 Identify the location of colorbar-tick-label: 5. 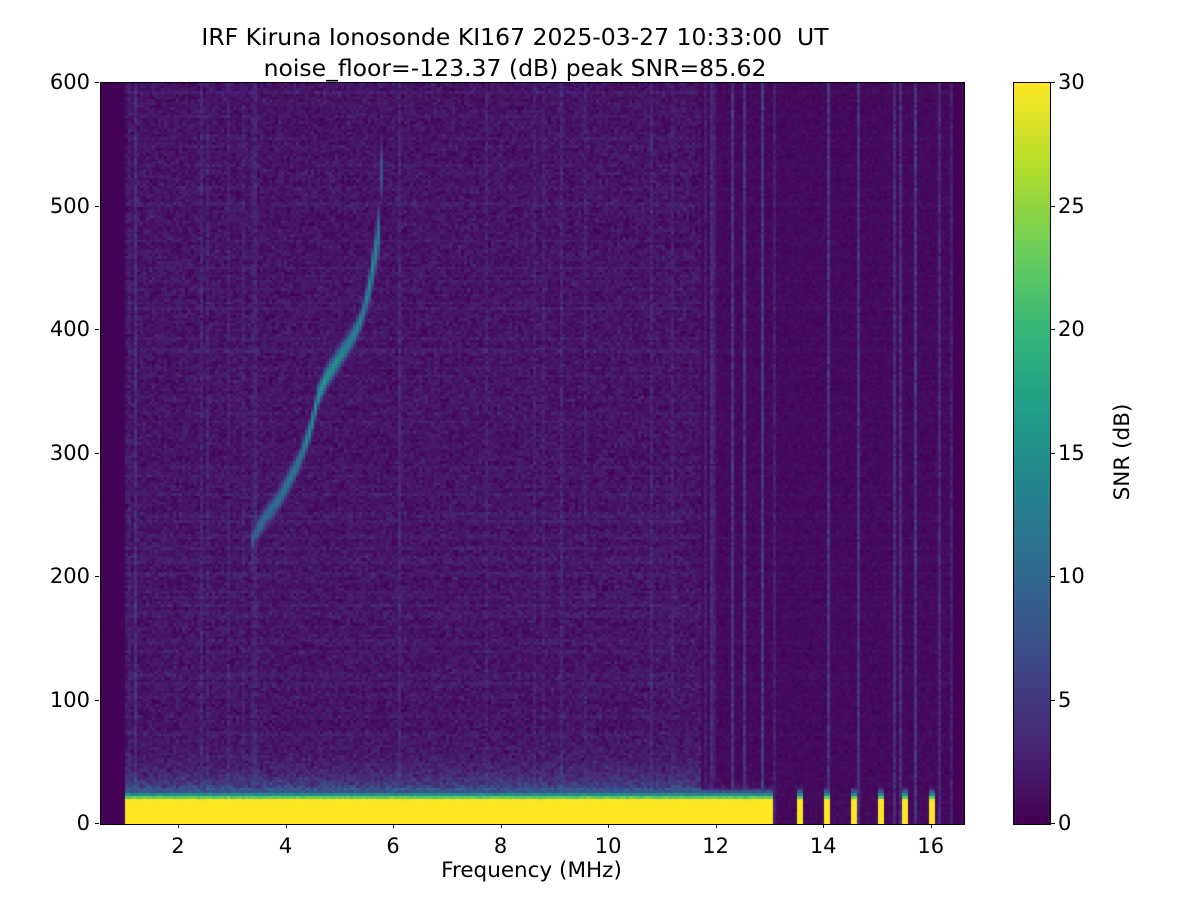
(1065, 699).